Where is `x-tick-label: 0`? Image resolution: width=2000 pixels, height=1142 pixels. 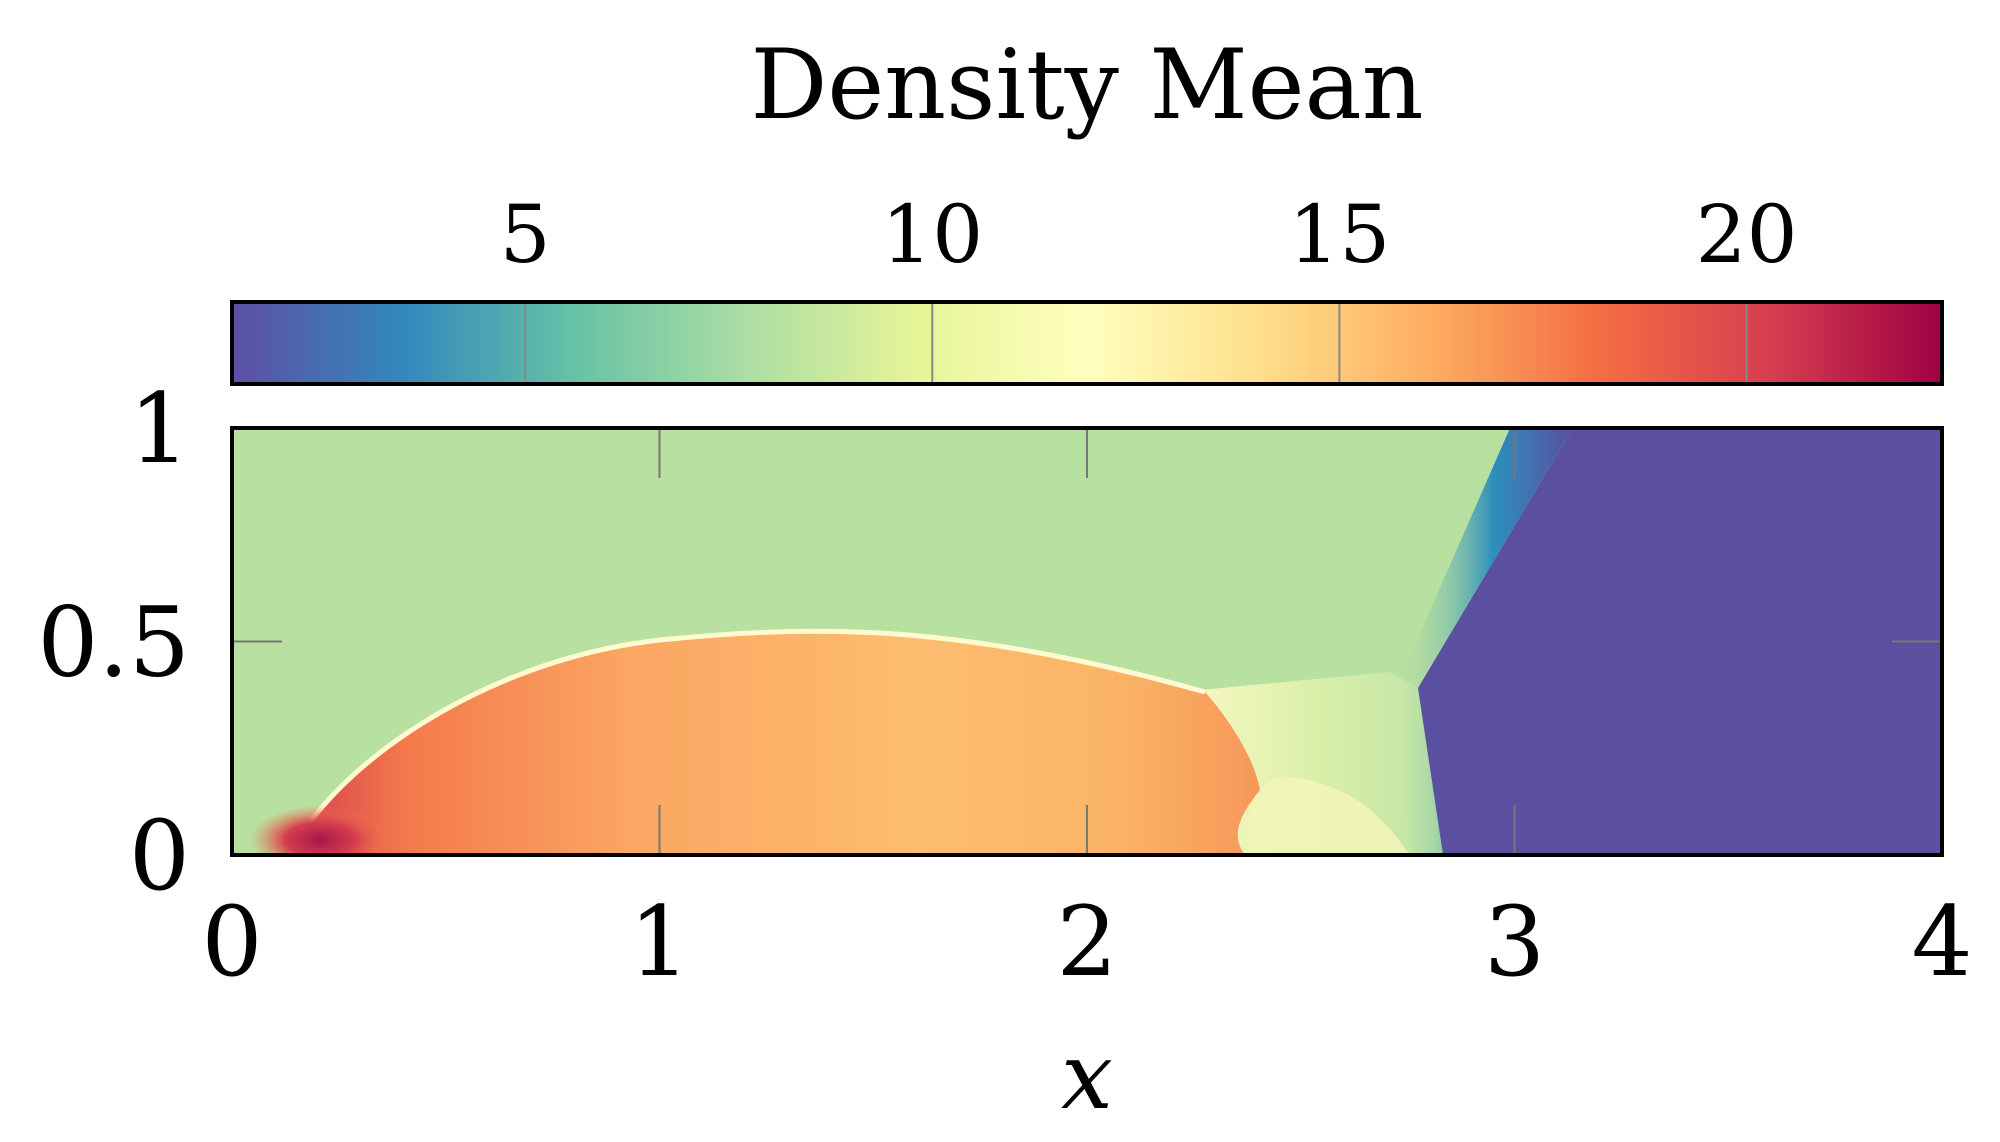 x-tick-label: 0 is located at coordinates (231, 942).